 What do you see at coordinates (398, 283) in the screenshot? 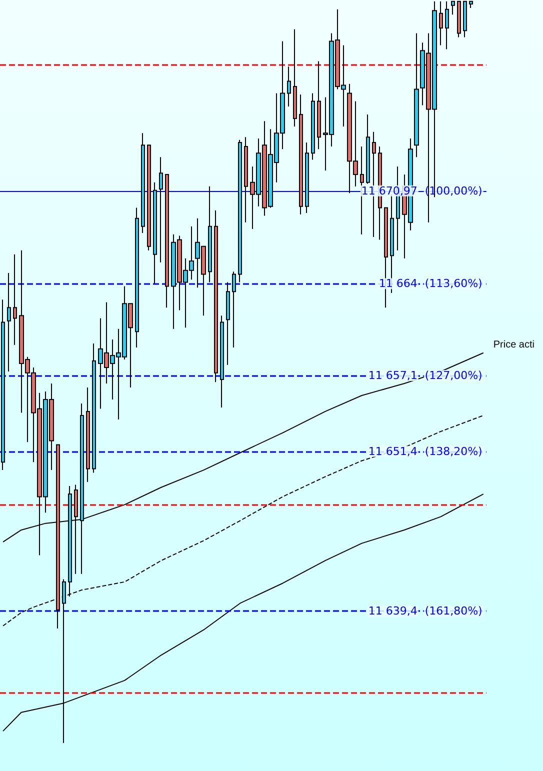
I see `y-tick-label: 11 664` at bounding box center [398, 283].